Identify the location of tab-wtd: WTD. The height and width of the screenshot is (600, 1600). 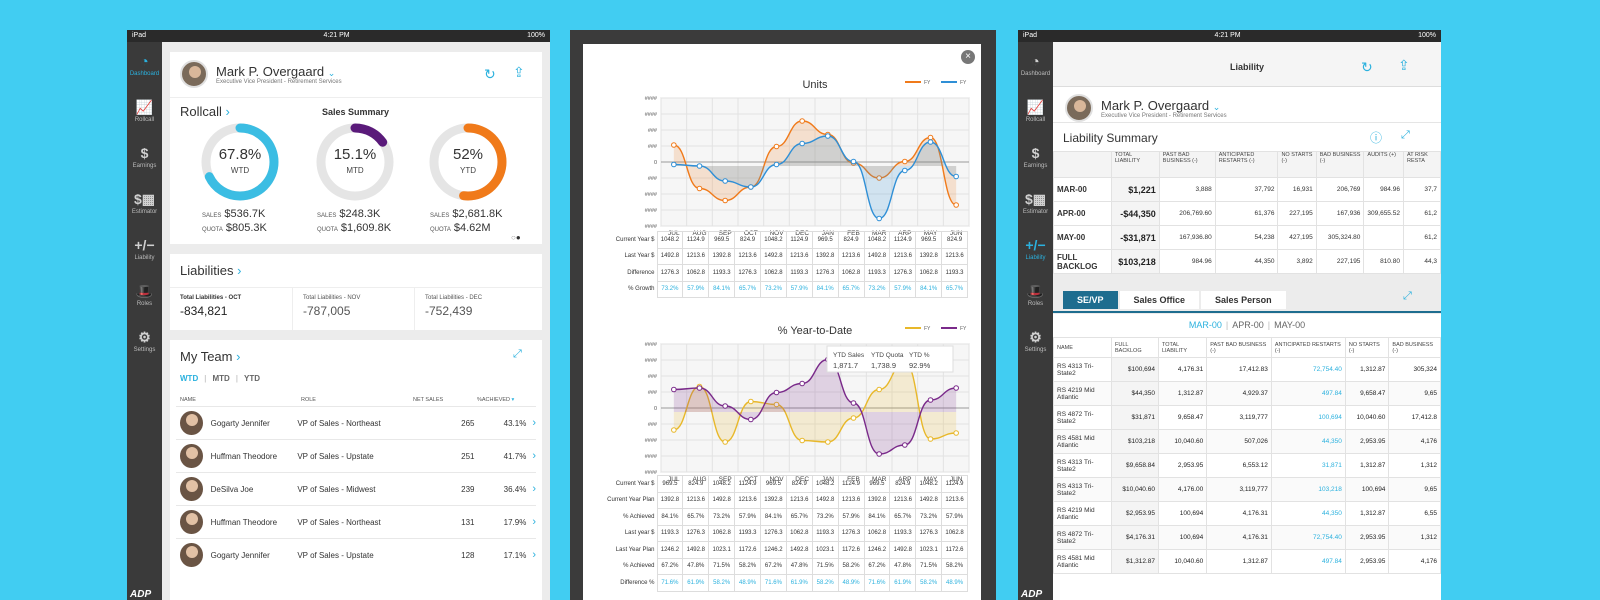
(189, 378).